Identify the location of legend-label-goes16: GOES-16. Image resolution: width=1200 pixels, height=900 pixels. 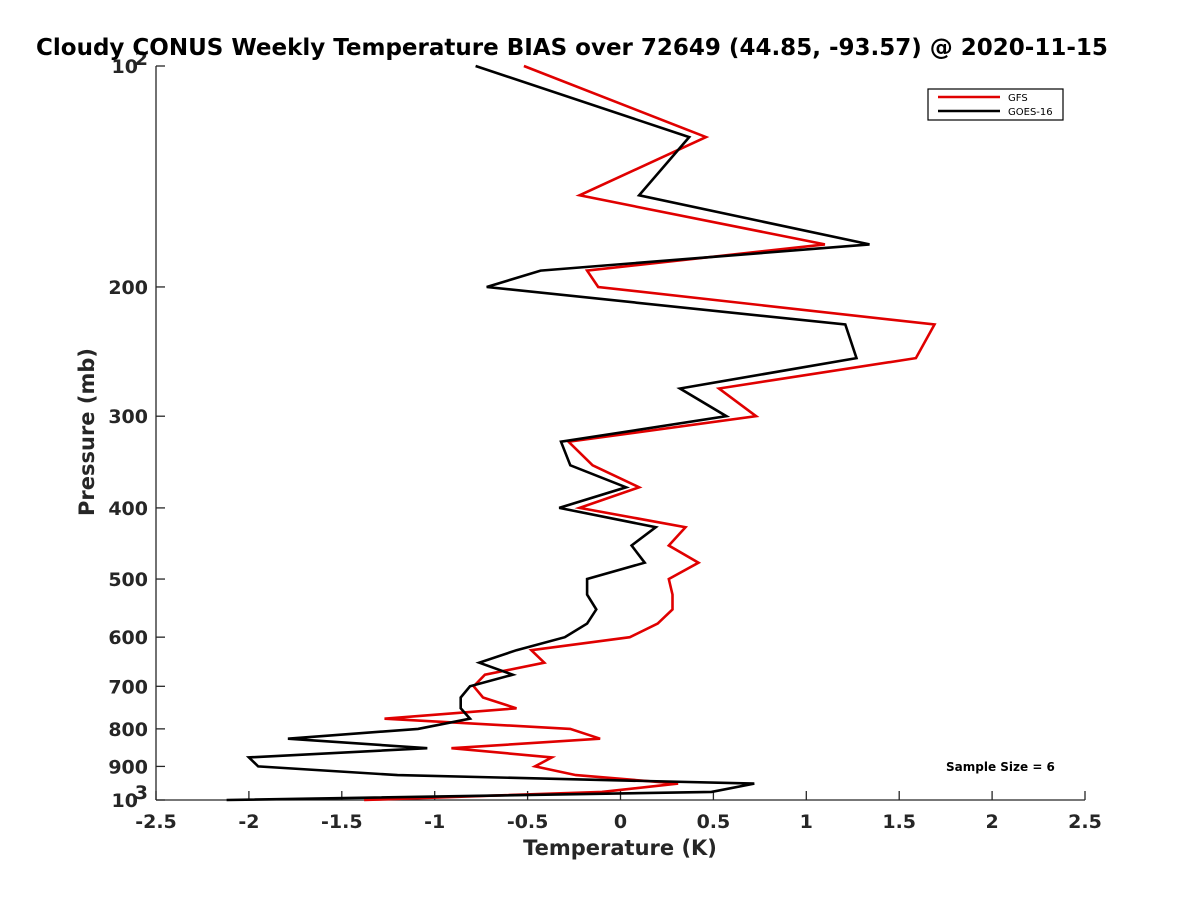
(1030, 112).